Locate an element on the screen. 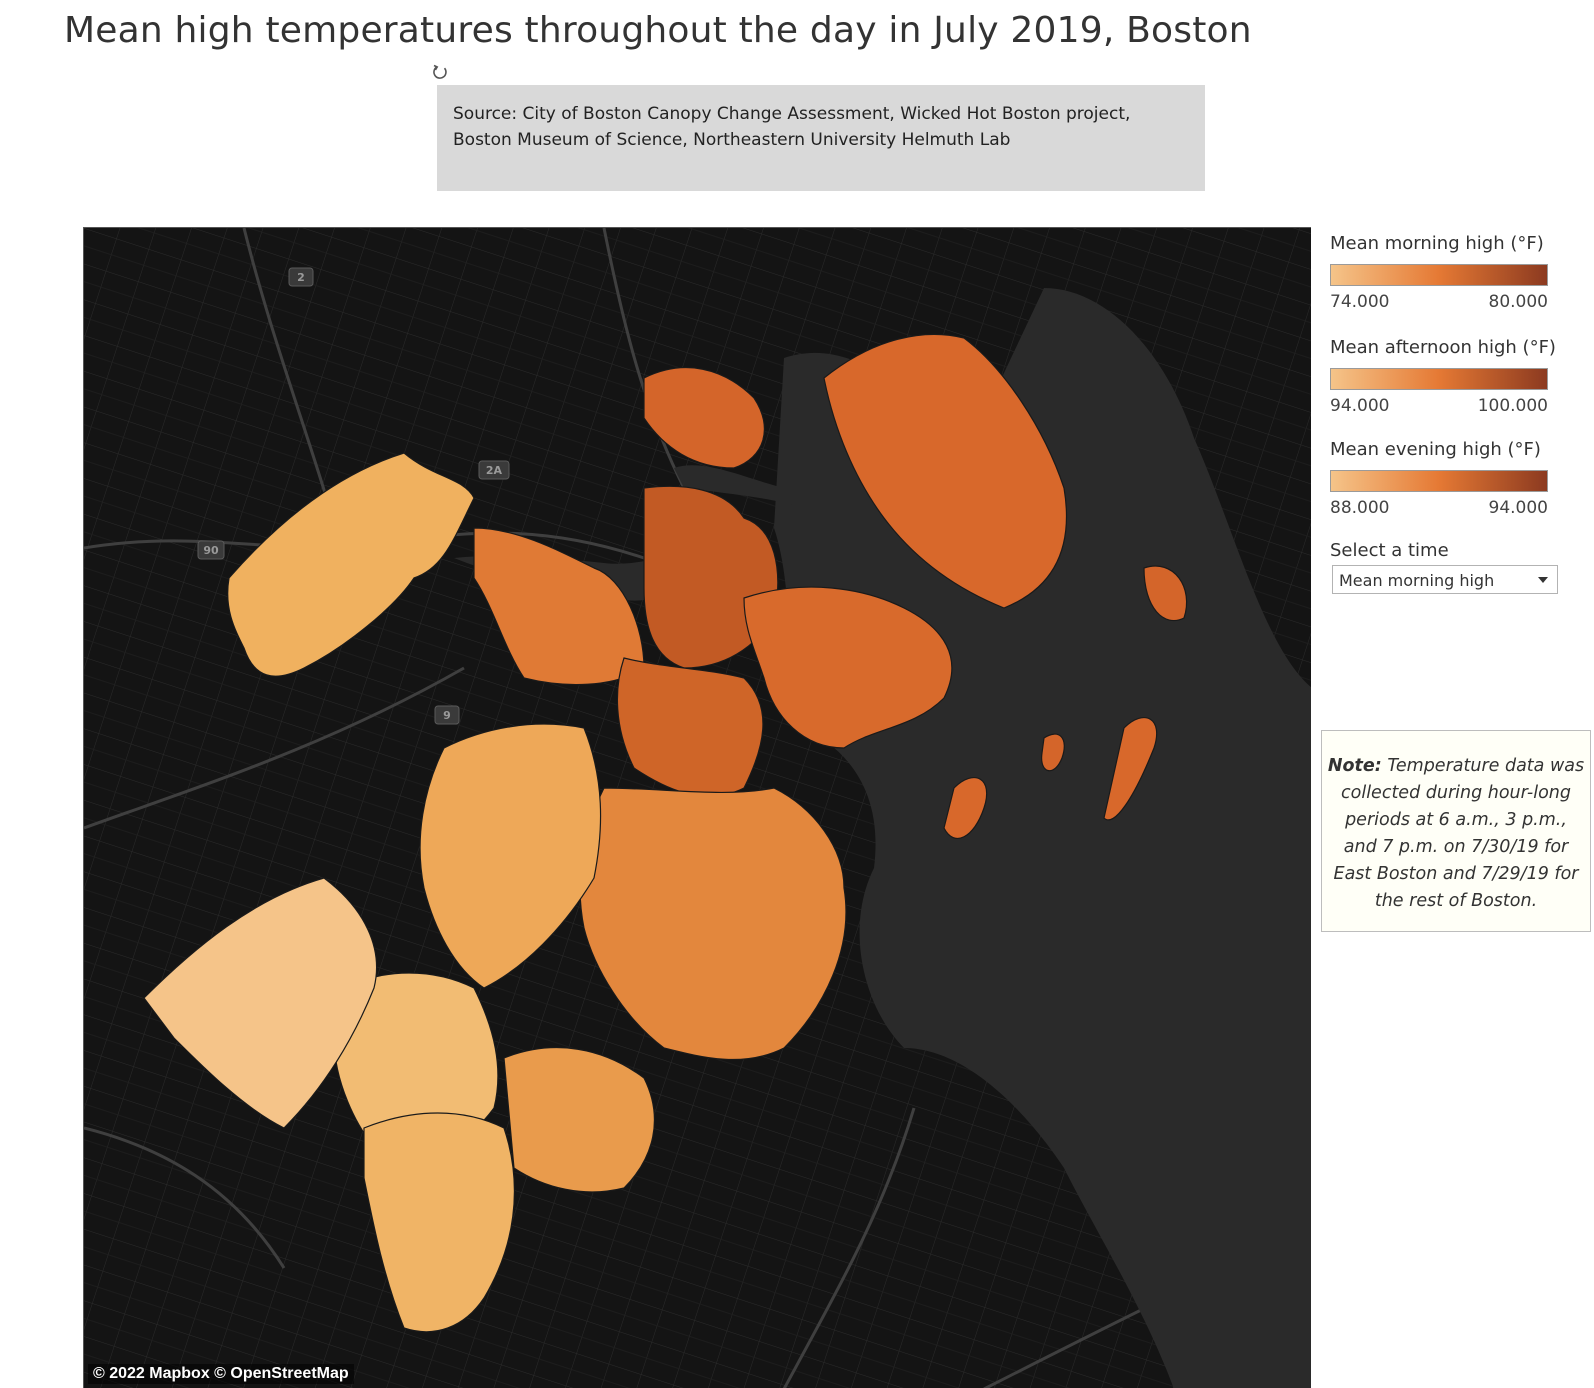  south-boston is located at coordinates (848, 667).